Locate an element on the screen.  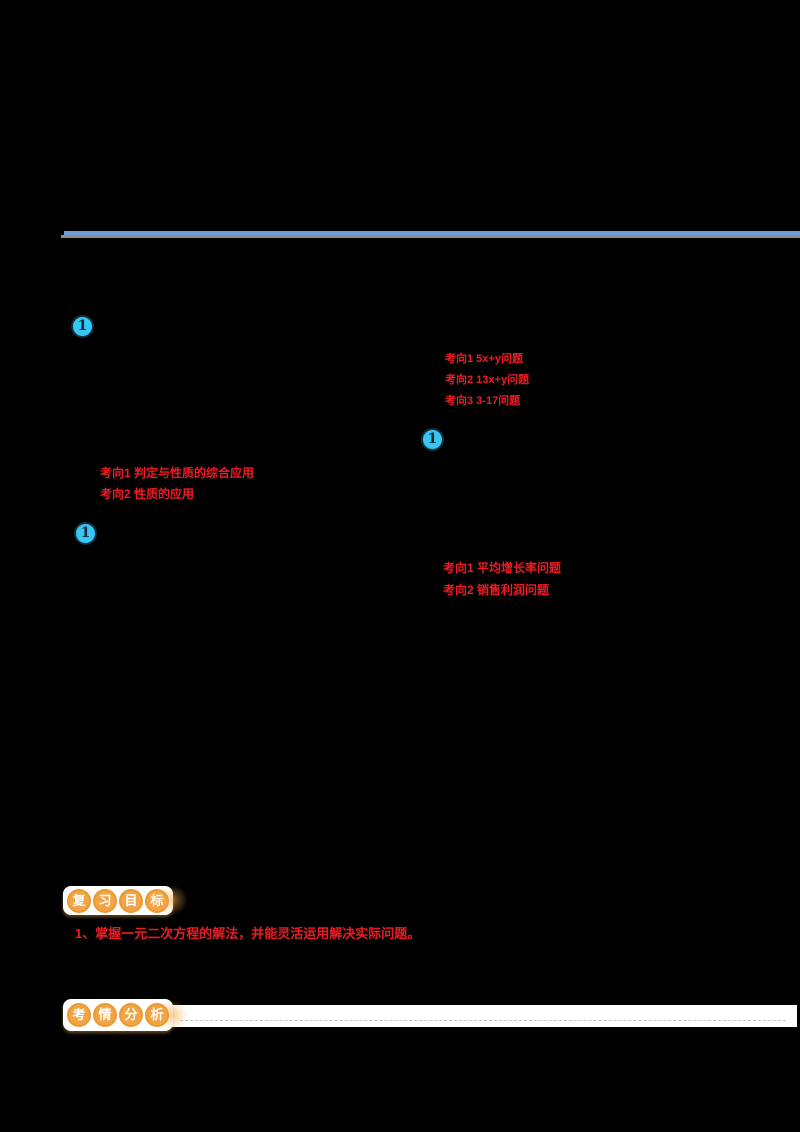
exam-direction-line: 考向2 13x+y问题 is located at coordinates (487, 380).